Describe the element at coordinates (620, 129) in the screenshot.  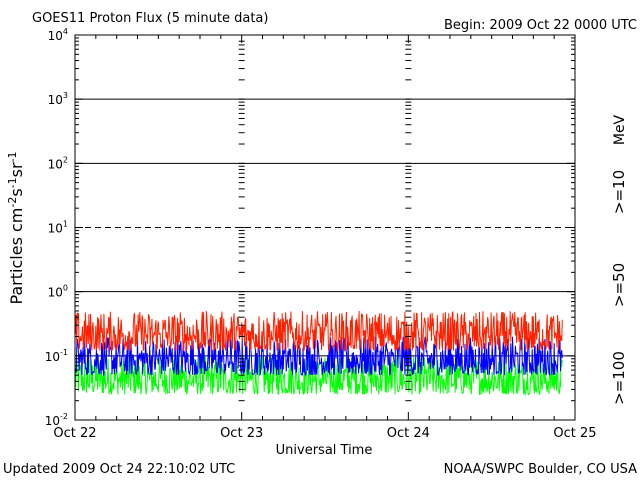
I see `legend-unit: MeV` at that location.